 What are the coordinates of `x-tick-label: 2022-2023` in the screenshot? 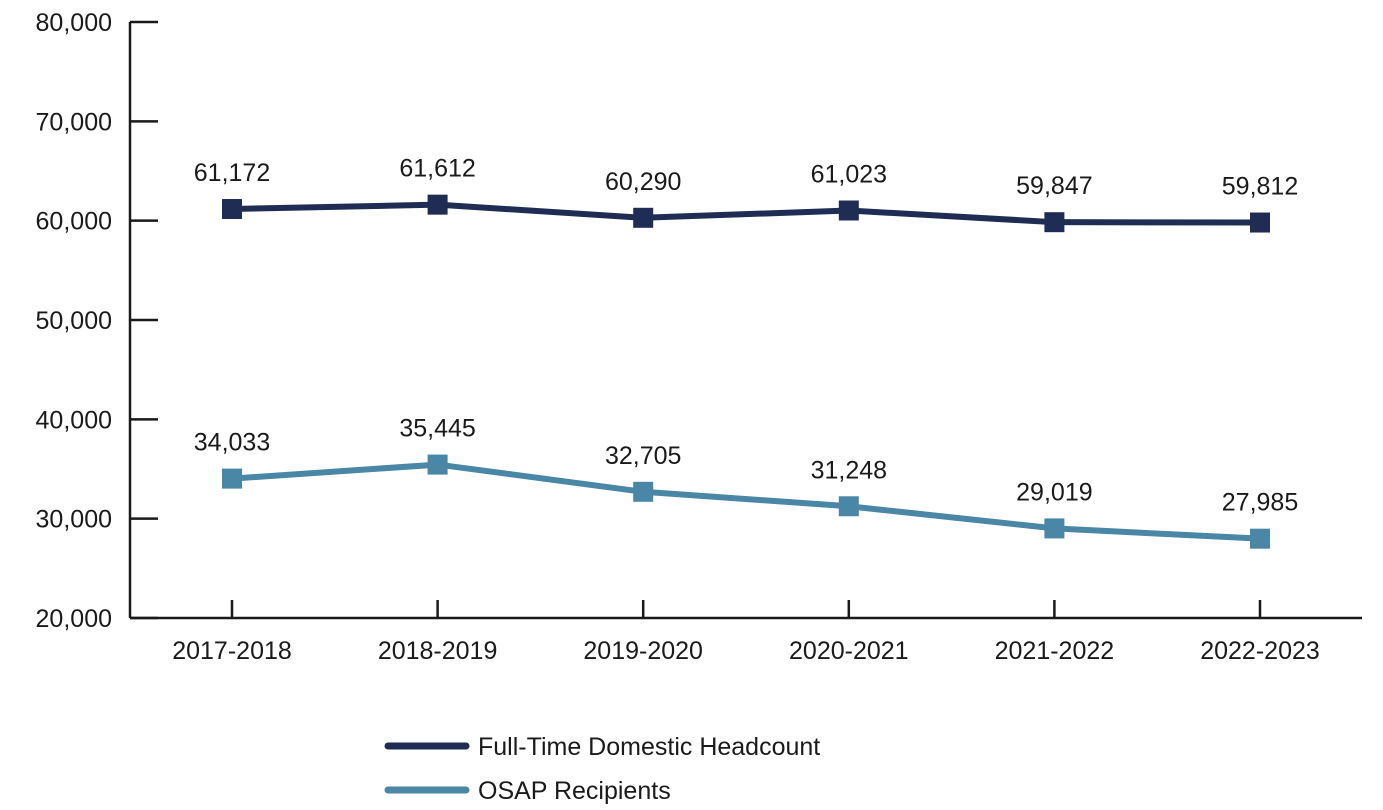 It's located at (1260, 651).